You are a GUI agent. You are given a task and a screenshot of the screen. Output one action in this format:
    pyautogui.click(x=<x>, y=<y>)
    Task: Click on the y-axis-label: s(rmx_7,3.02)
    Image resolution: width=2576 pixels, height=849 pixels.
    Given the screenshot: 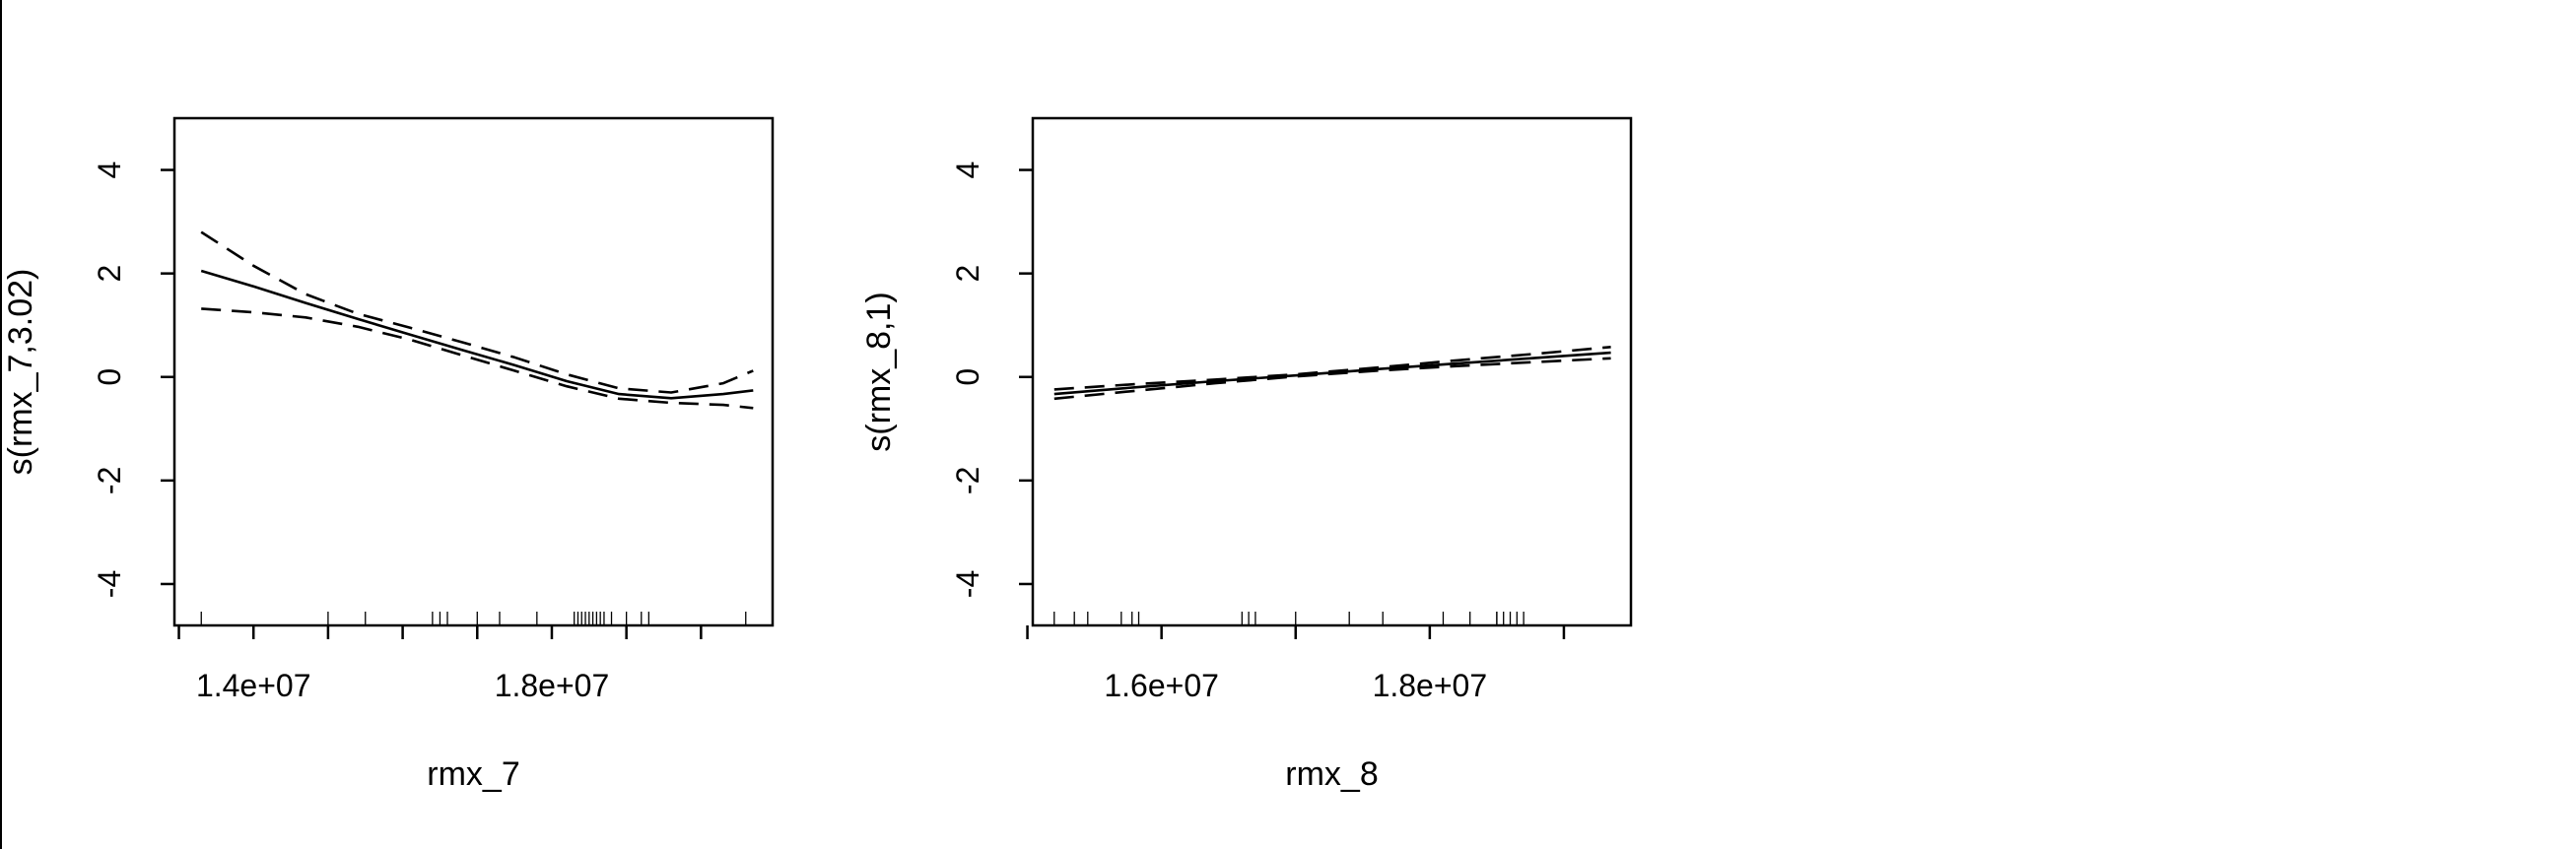 What is the action you would take?
    pyautogui.click(x=20, y=373)
    